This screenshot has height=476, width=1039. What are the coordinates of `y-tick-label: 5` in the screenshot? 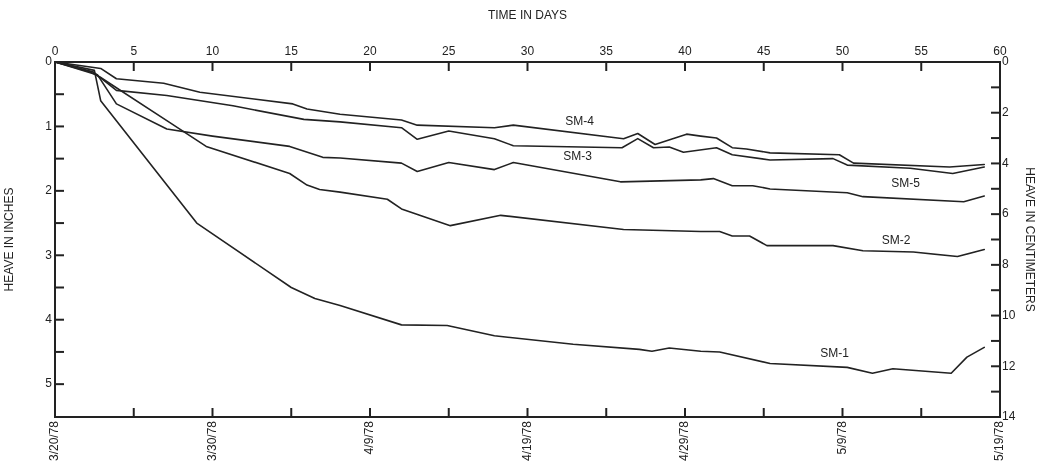 It's located at (49, 383).